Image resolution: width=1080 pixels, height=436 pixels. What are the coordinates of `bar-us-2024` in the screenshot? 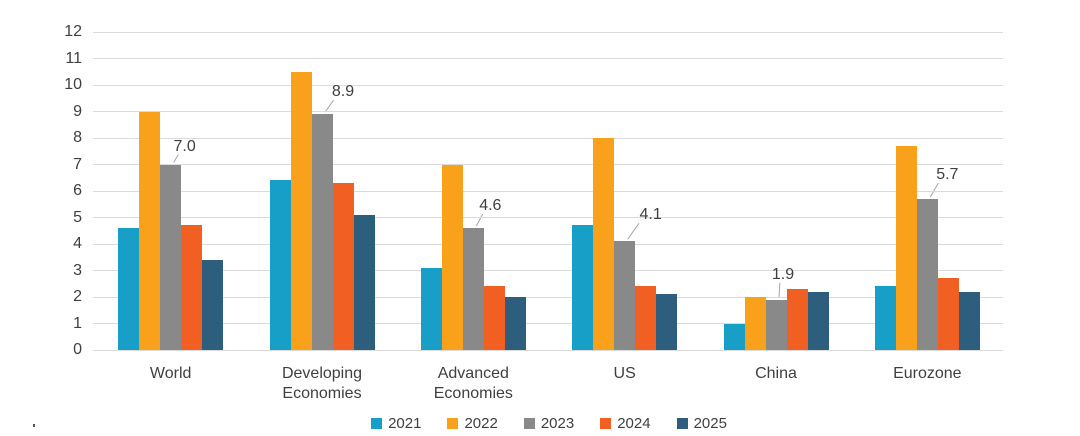 It's located at (646, 318).